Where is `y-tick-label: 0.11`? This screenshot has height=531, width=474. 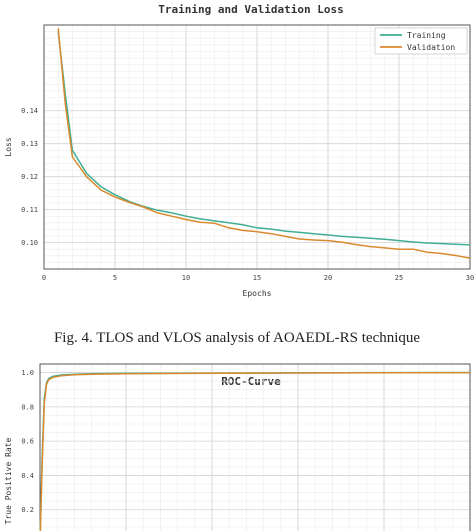 y-tick-label: 0.11 is located at coordinates (29, 210).